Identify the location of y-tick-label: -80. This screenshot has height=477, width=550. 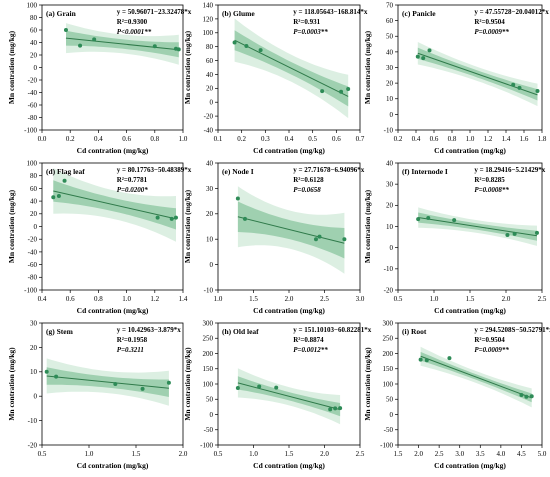
(33, 118).